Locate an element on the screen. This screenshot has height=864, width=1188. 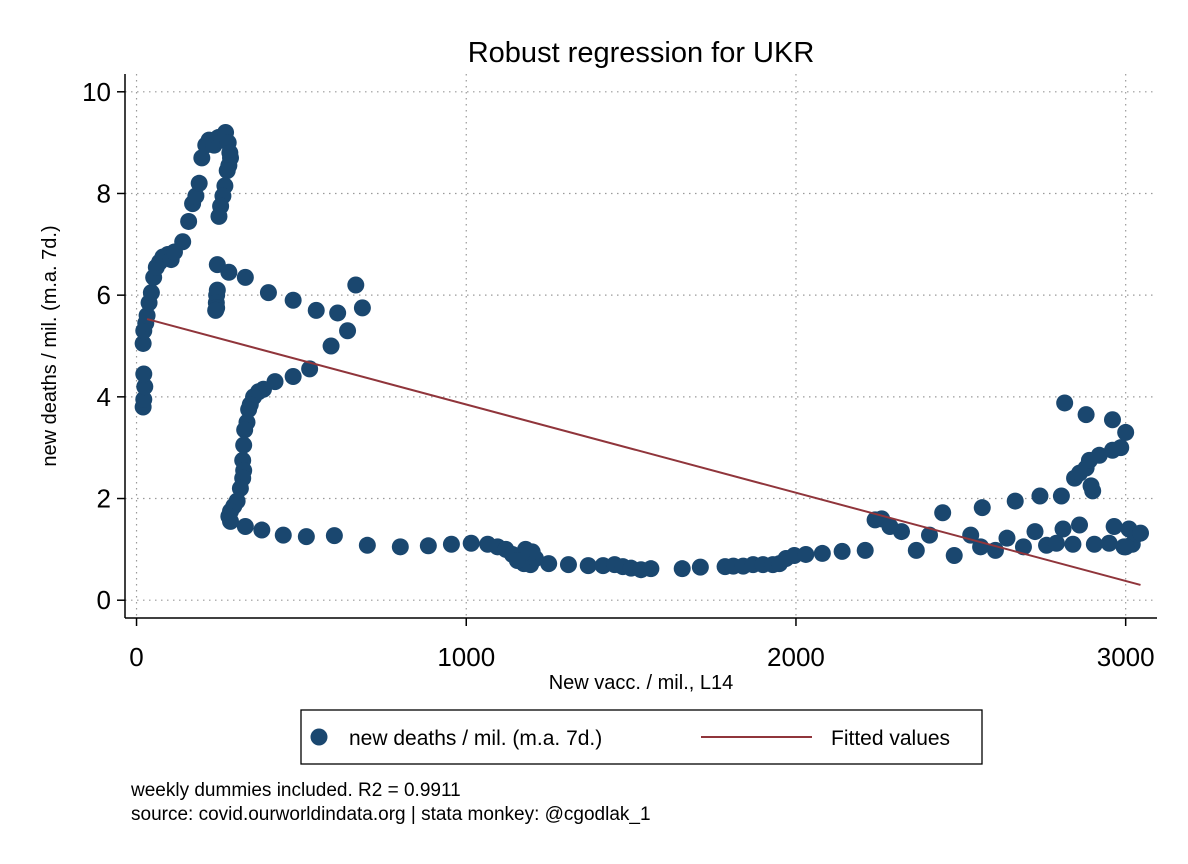
y-tick-label: 8 is located at coordinates (104, 193).